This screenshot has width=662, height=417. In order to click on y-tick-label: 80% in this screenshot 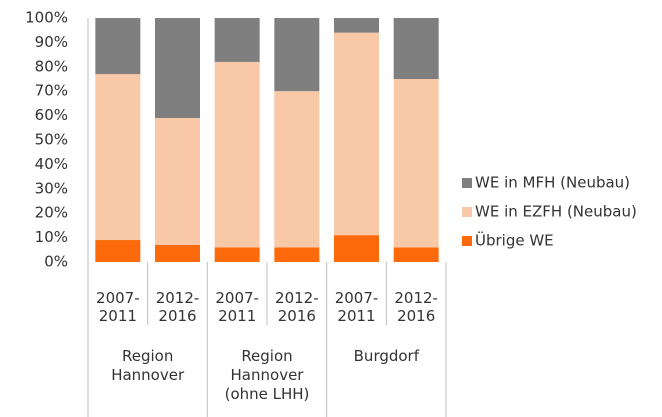, I will do `click(51, 66)`.